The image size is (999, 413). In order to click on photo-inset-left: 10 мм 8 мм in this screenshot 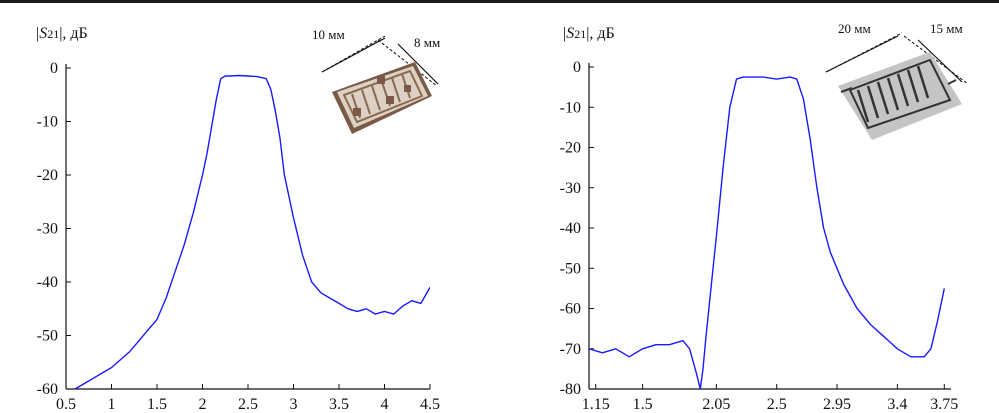, I will do `click(376, 80)`.